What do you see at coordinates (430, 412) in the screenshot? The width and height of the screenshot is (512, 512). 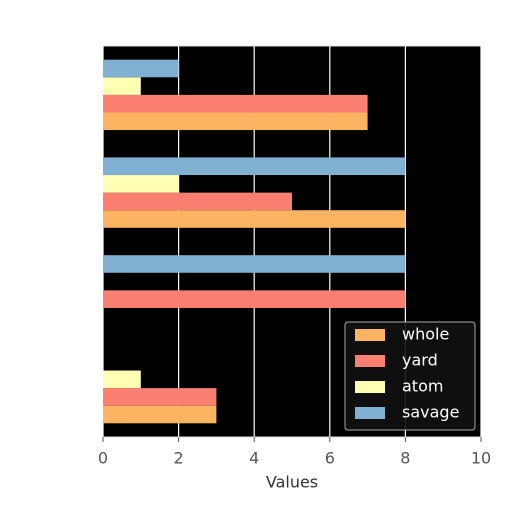 I see `legend-label: savage` at bounding box center [430, 412].